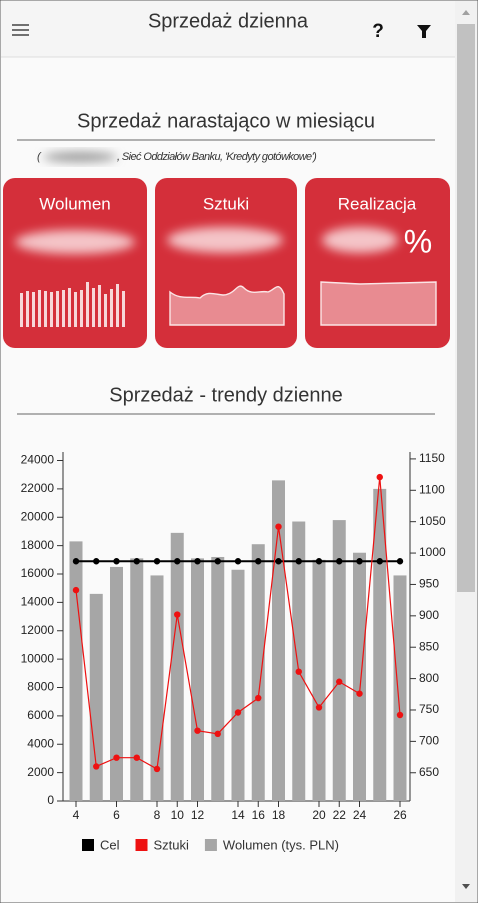  What do you see at coordinates (116, 815) in the screenshot?
I see `x-tick-label: 6` at bounding box center [116, 815].